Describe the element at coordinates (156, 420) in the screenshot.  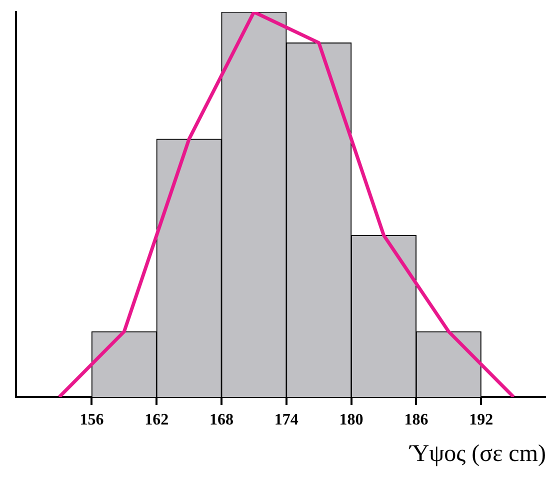
I see `x-tick-label: 162` at that location.